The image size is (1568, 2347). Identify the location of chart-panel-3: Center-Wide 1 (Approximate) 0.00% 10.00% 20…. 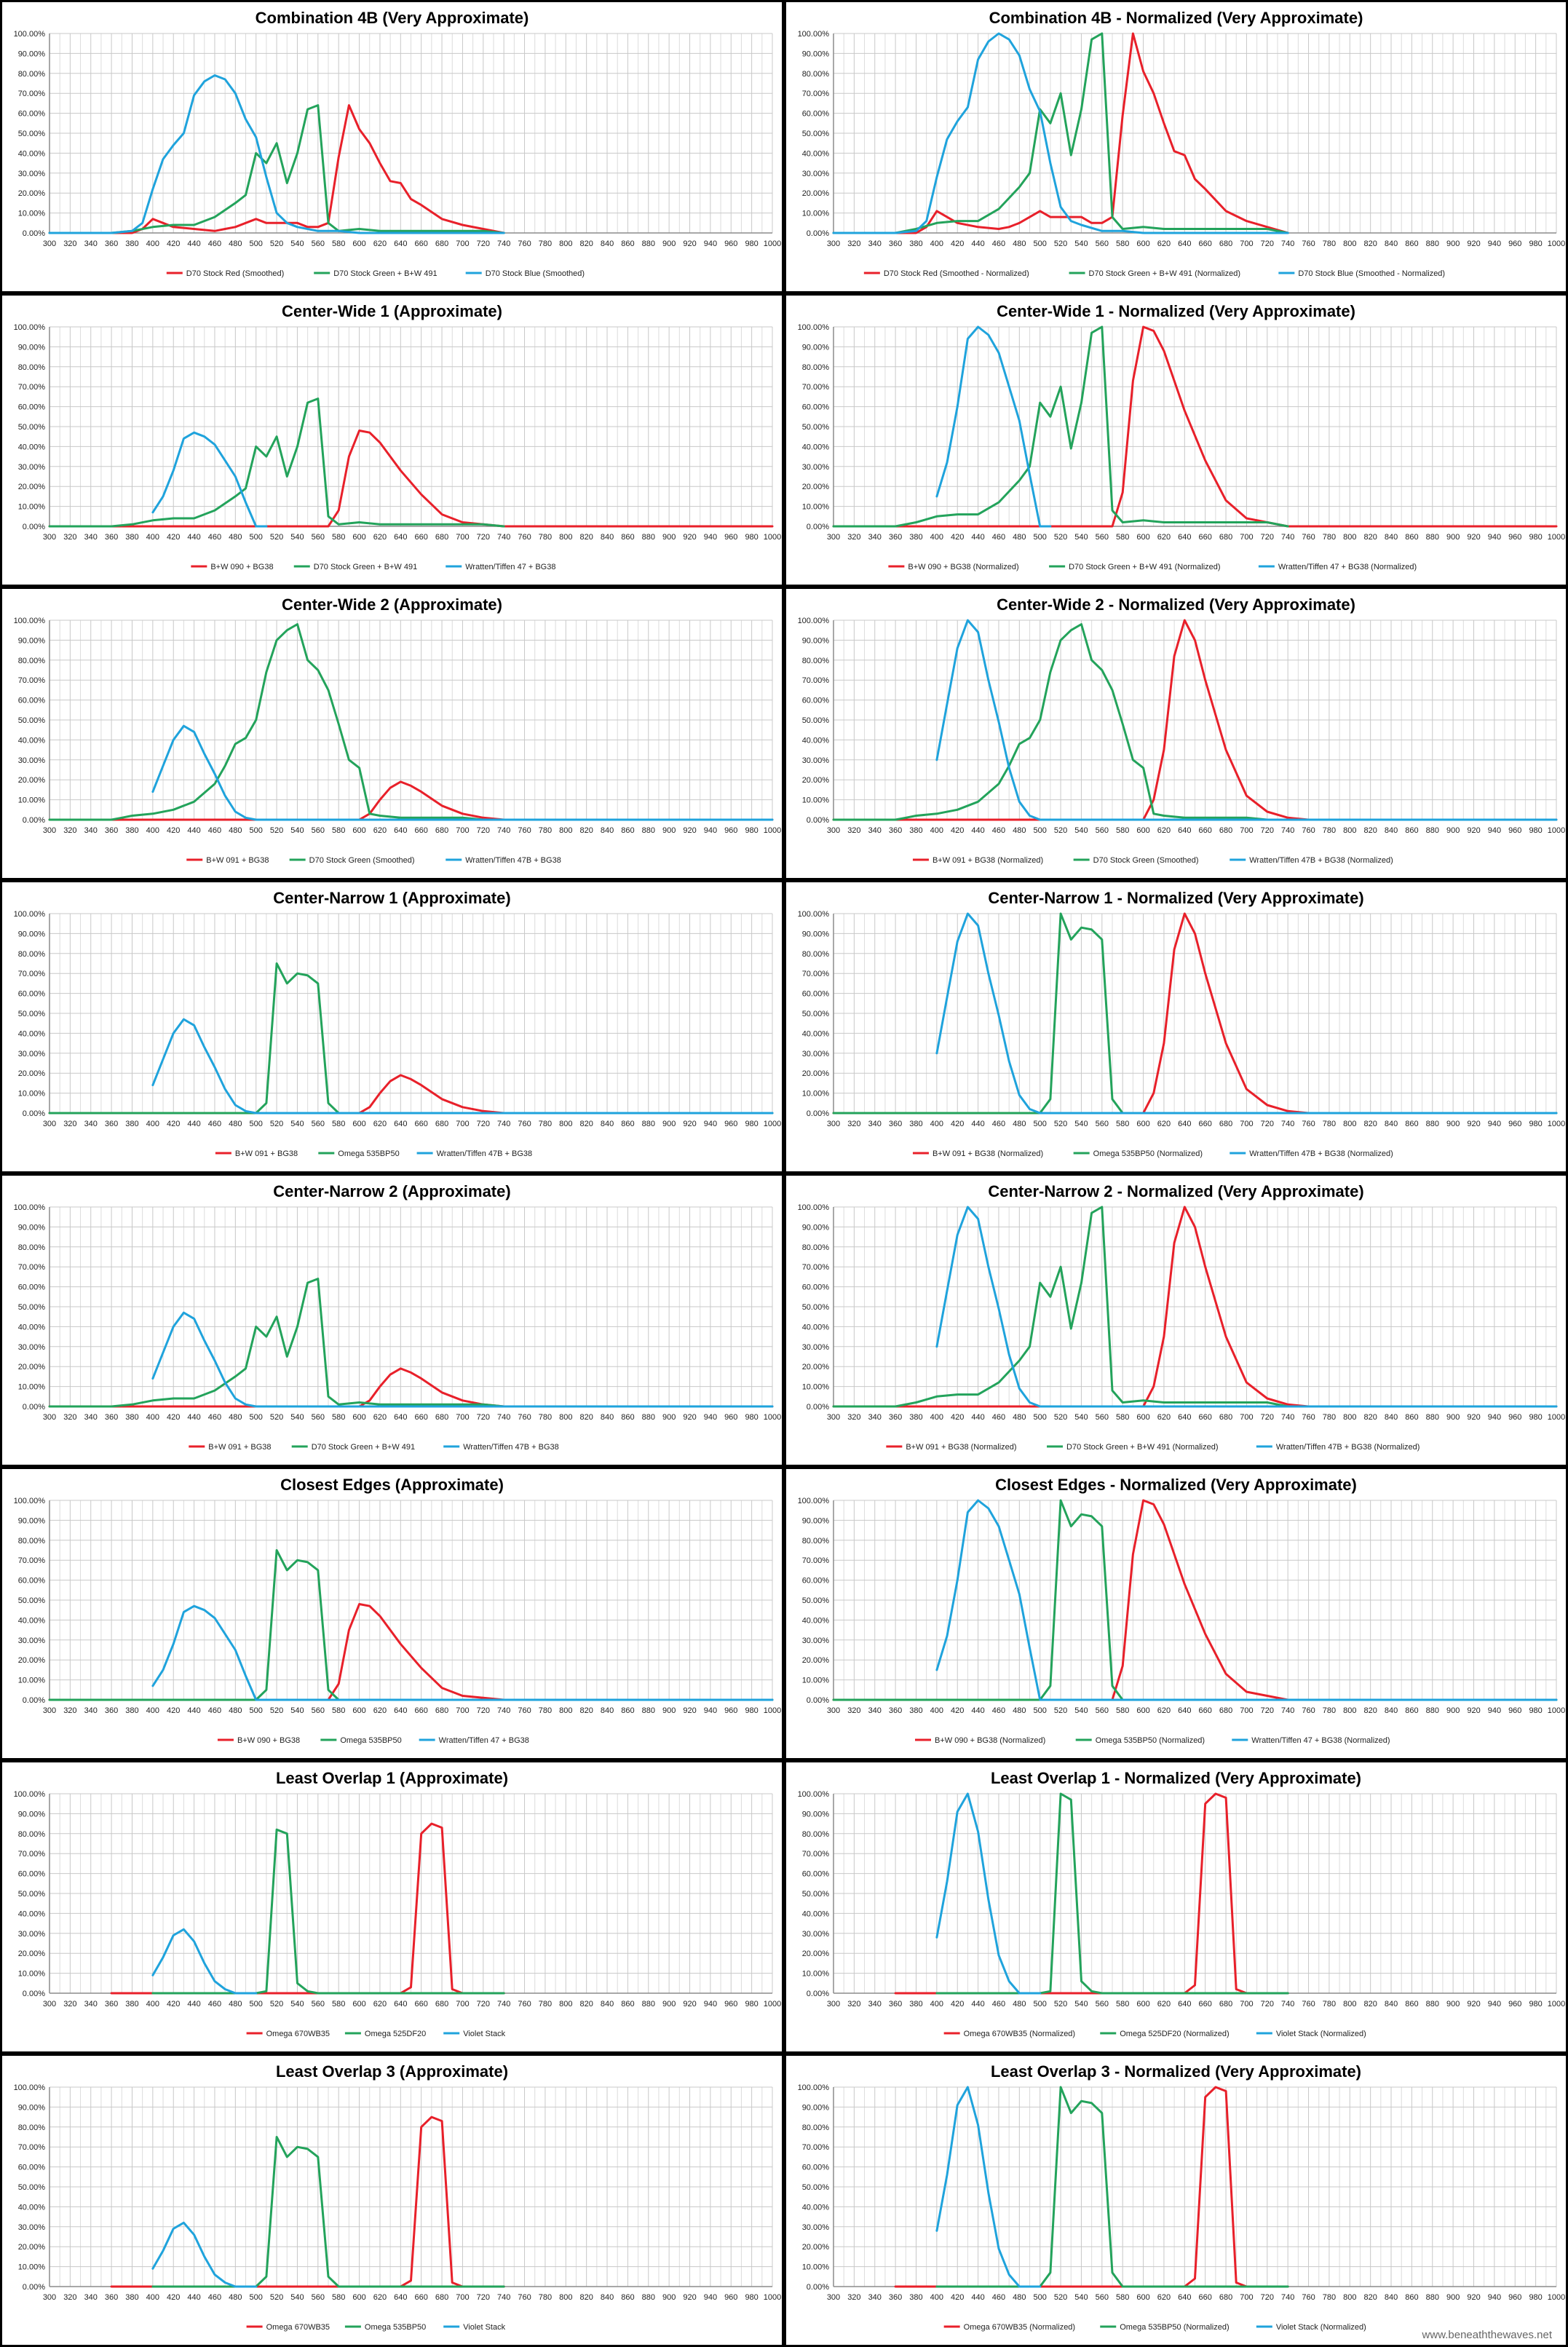
(392, 440).